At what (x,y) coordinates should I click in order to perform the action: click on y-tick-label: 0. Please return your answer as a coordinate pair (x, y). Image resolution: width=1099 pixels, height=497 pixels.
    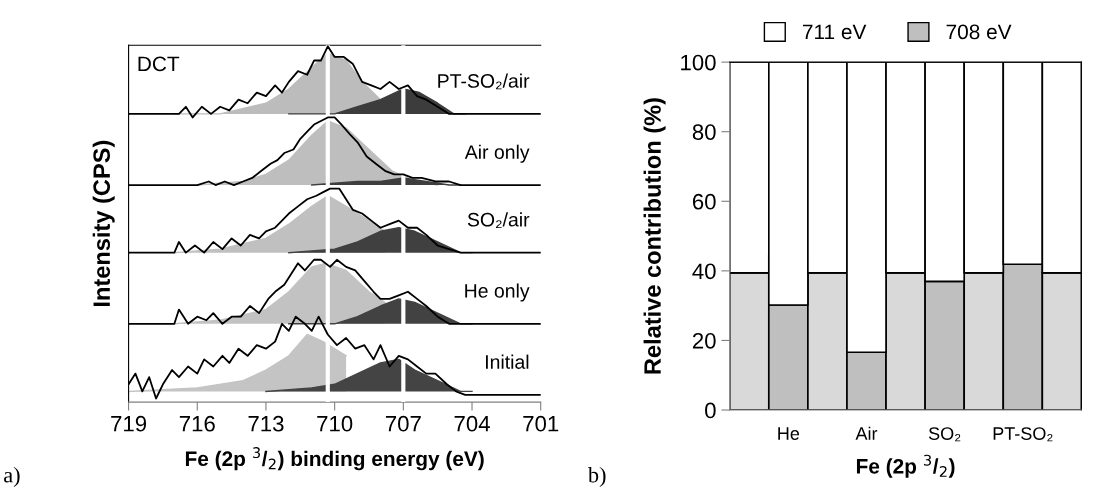
    Looking at the image, I should click on (710, 410).